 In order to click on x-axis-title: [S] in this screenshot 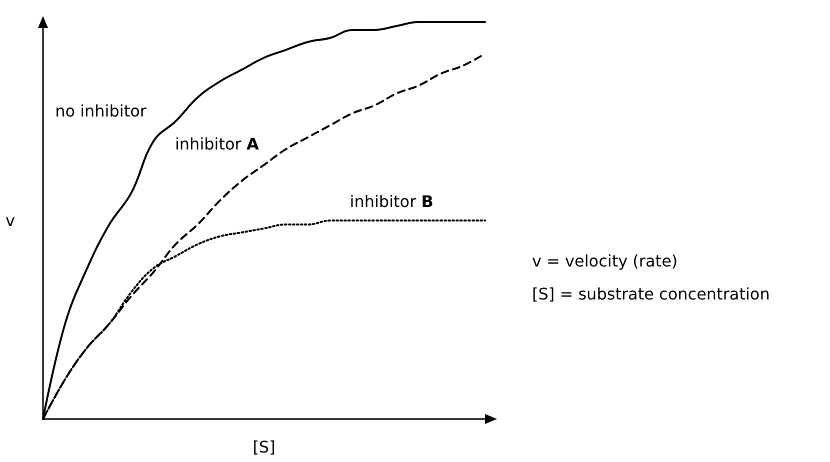, I will do `click(264, 447)`.